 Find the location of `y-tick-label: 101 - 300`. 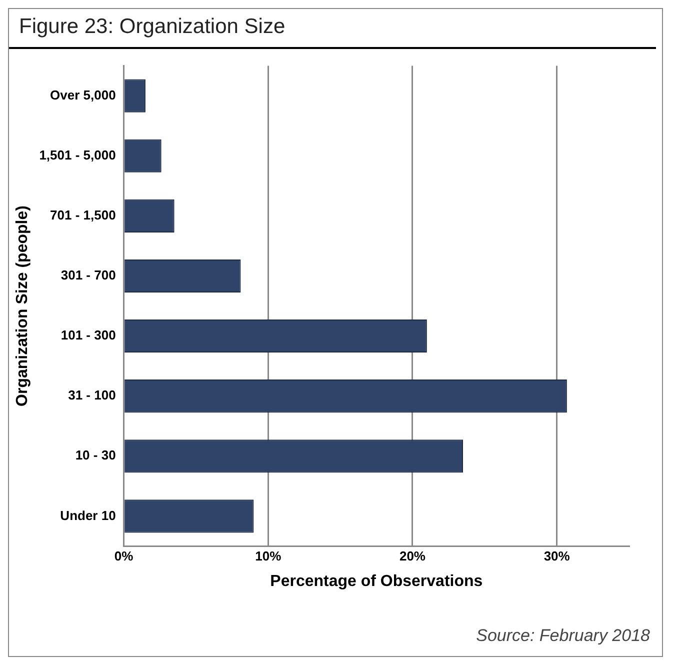

y-tick-label: 101 - 300 is located at coordinates (88, 335).